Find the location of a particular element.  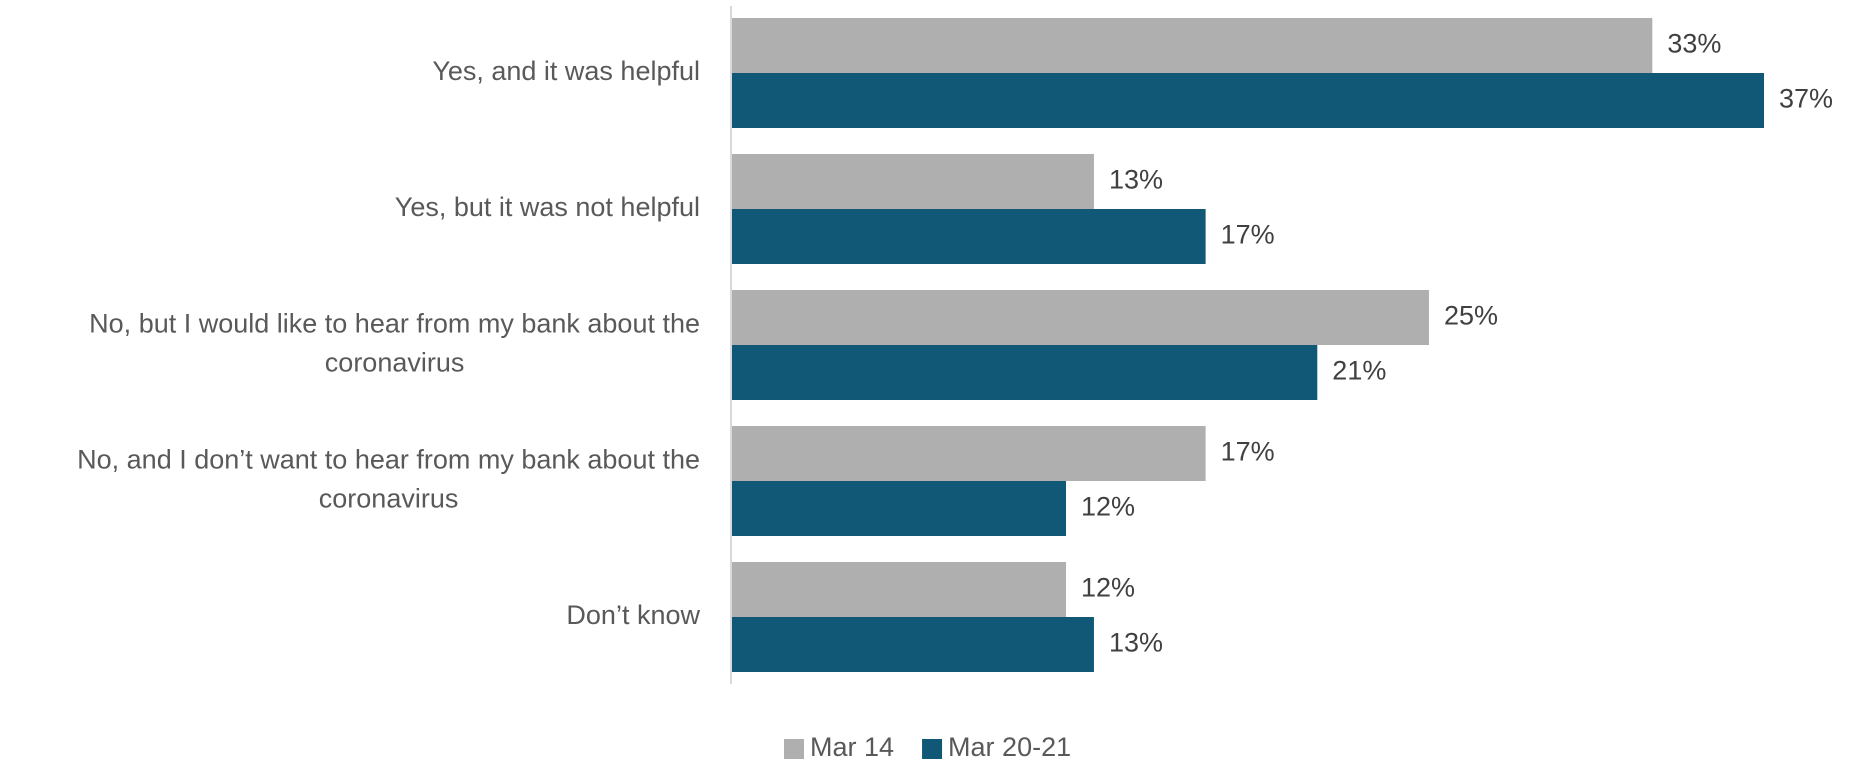

legend-label: Mar 14 is located at coordinates (852, 747).